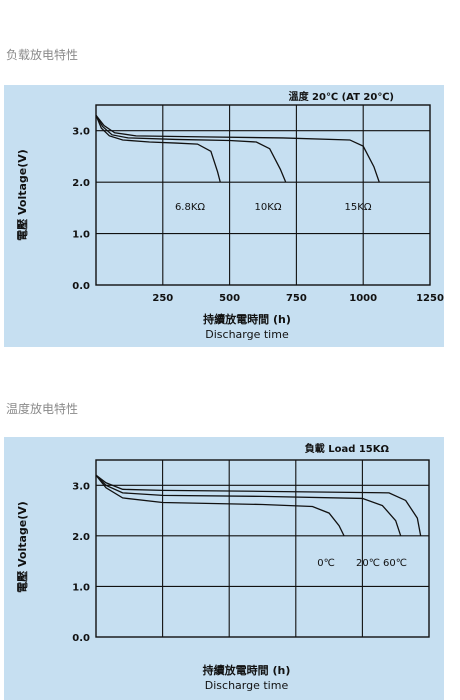 Image resolution: width=460 pixels, height=700 pixels. Describe the element at coordinates (190, 207) in the screenshot. I see `series-label: 6.8KΩ` at that location.